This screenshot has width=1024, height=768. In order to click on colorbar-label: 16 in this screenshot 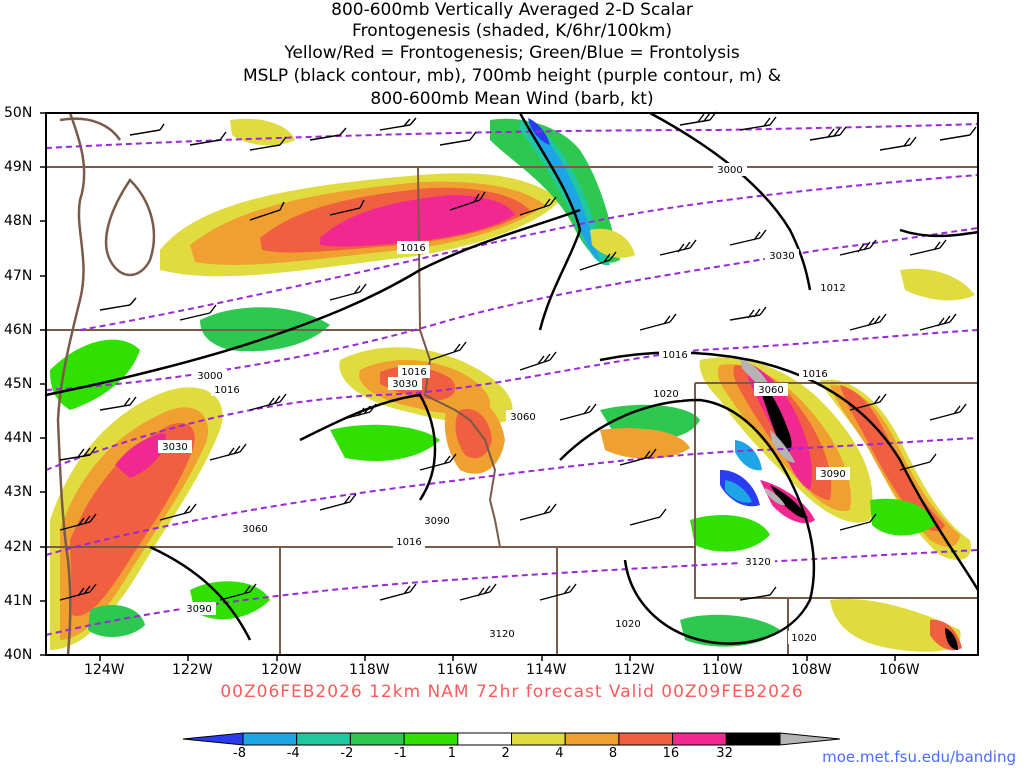, I will do `click(671, 753)`.